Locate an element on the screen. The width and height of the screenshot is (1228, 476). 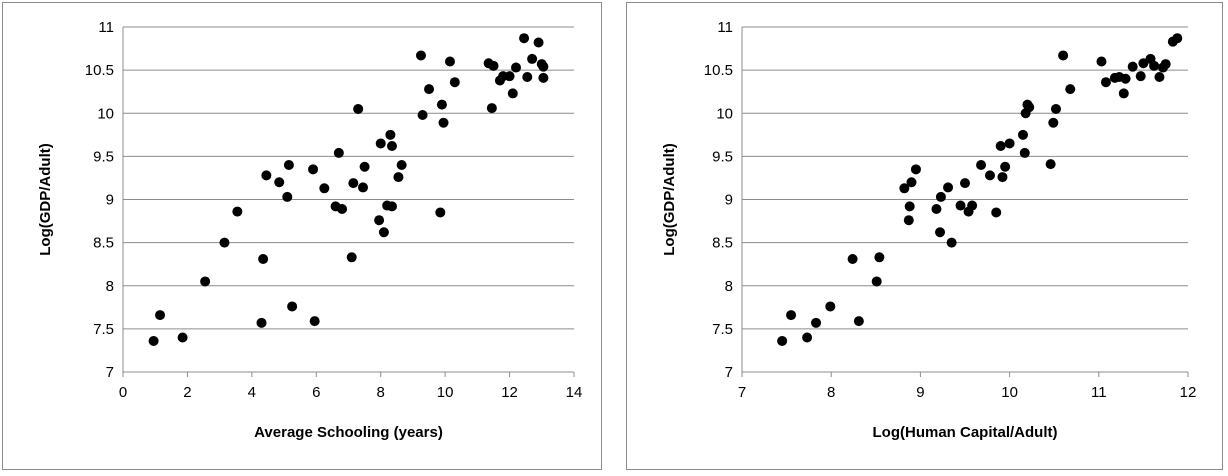
left-x-tick-label: 14 is located at coordinates (574, 392).